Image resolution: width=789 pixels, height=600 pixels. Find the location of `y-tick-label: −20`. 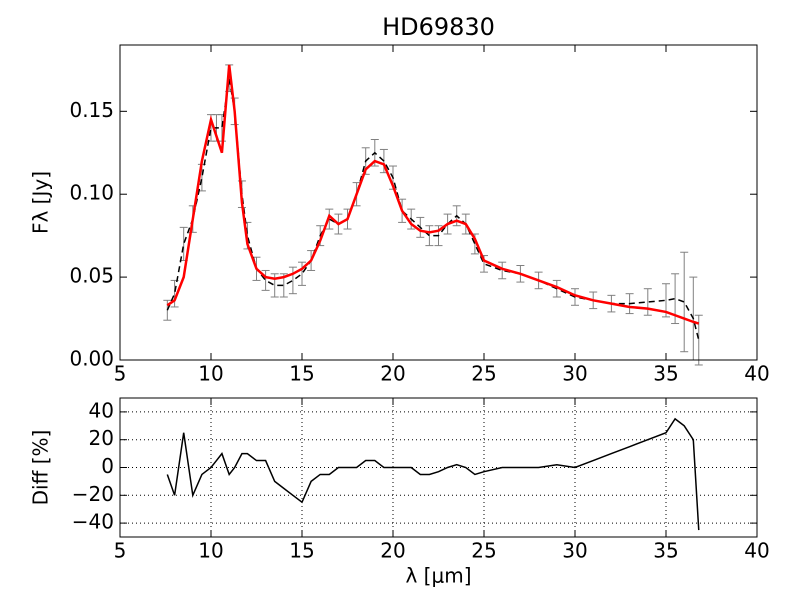

y-tick-label: −20 is located at coordinates (93, 494).